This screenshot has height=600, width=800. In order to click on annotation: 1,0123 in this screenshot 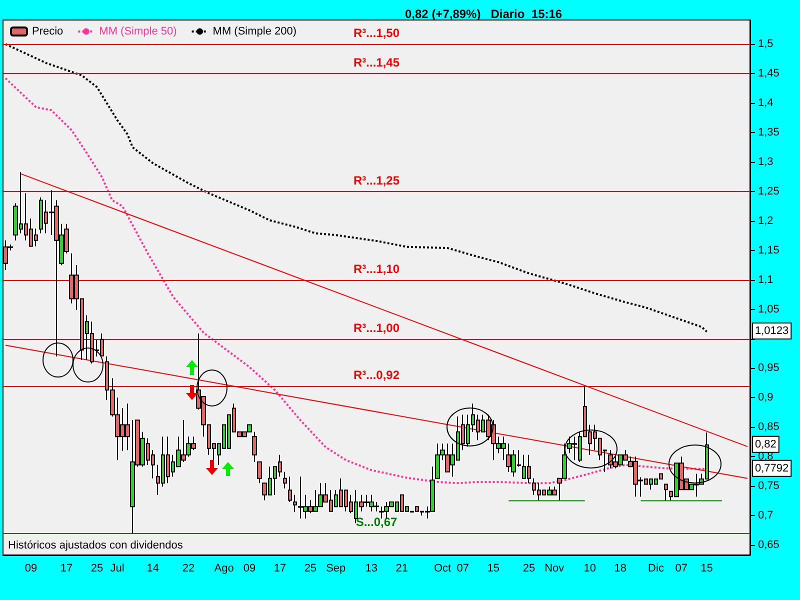, I will do `click(772, 331)`.